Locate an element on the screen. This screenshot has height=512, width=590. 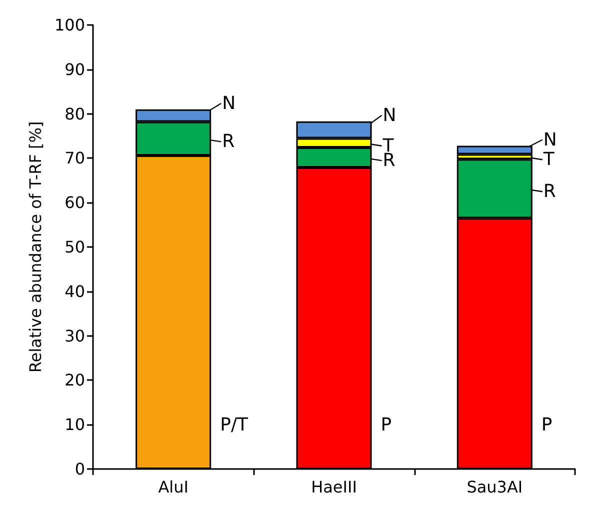
y-tick-label: 30 is located at coordinates (74, 336).